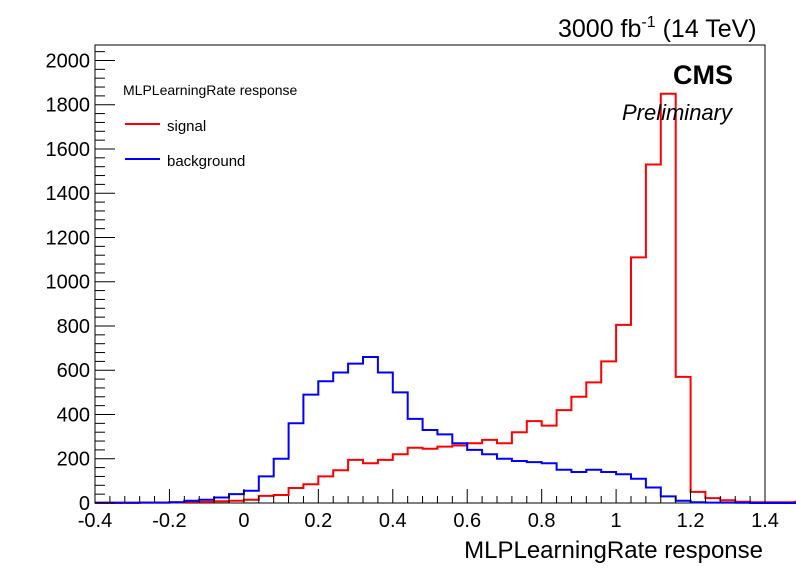  Describe the element at coordinates (68, 150) in the screenshot. I see `y-tick-label: 1600` at that location.